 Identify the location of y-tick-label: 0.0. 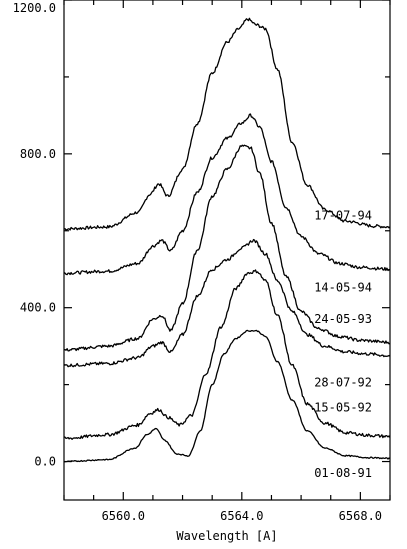
(45, 462).